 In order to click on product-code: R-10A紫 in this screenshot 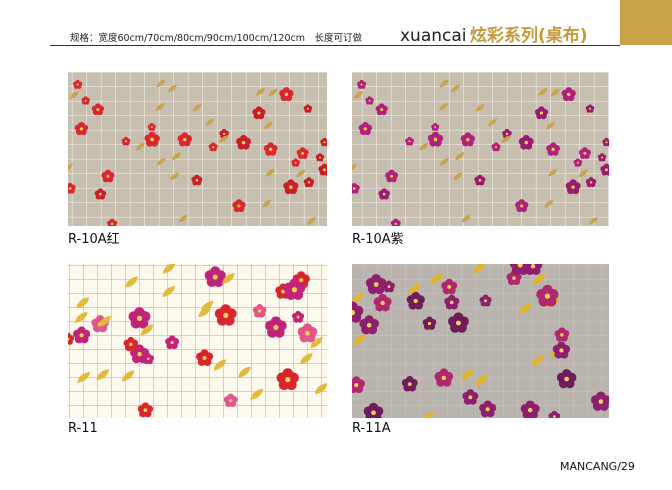, I will do `click(378, 239)`.